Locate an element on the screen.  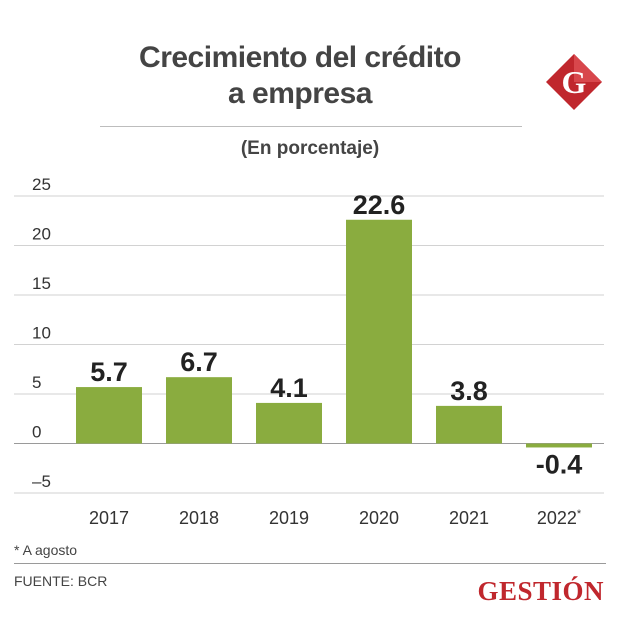
footer-divider is located at coordinates (310, 563).